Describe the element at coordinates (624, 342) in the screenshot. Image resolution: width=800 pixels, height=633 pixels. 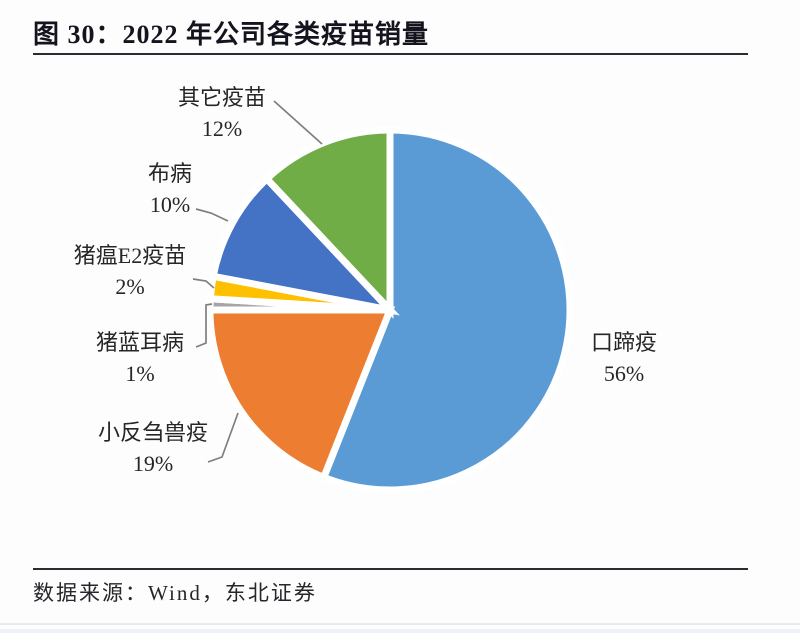
I see `slice-name-fmd: 口蹄疫` at that location.